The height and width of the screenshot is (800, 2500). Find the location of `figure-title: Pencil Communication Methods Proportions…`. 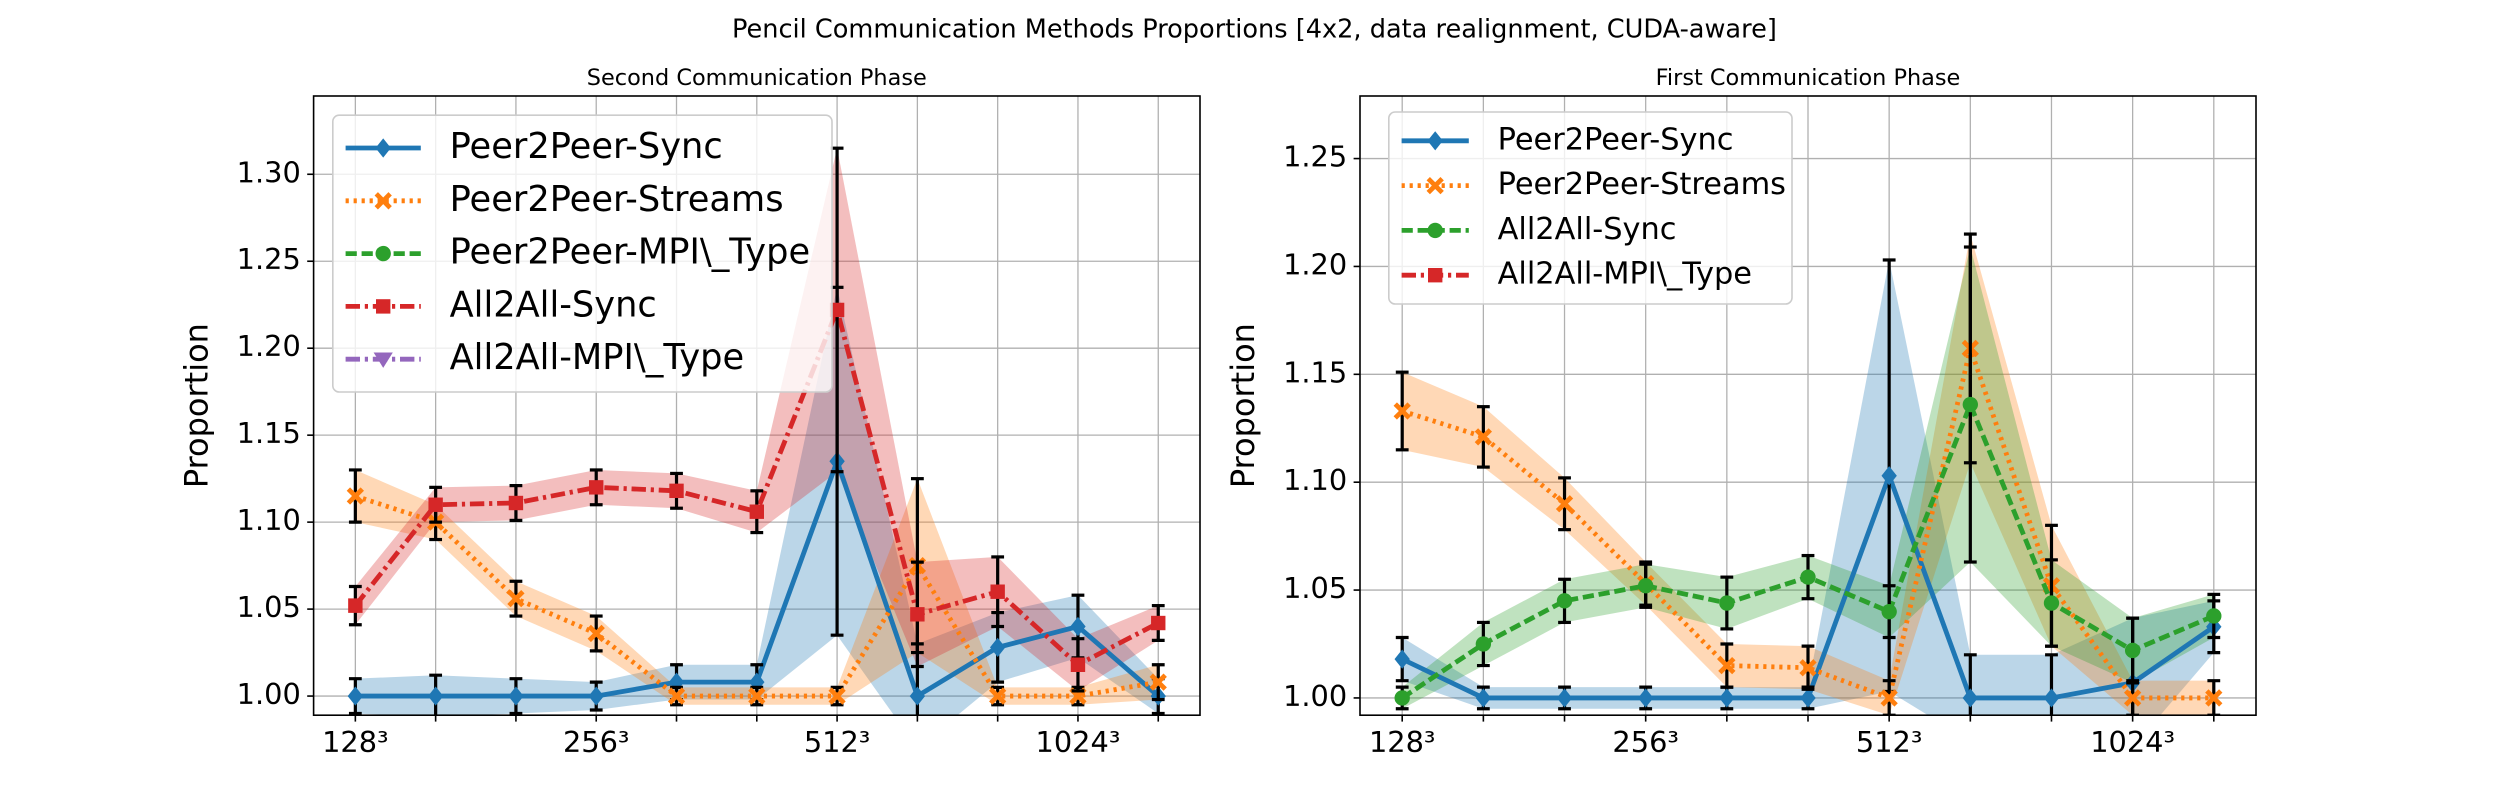

figure-title: Pencil Communication Methods Proportions… is located at coordinates (1254, 29).